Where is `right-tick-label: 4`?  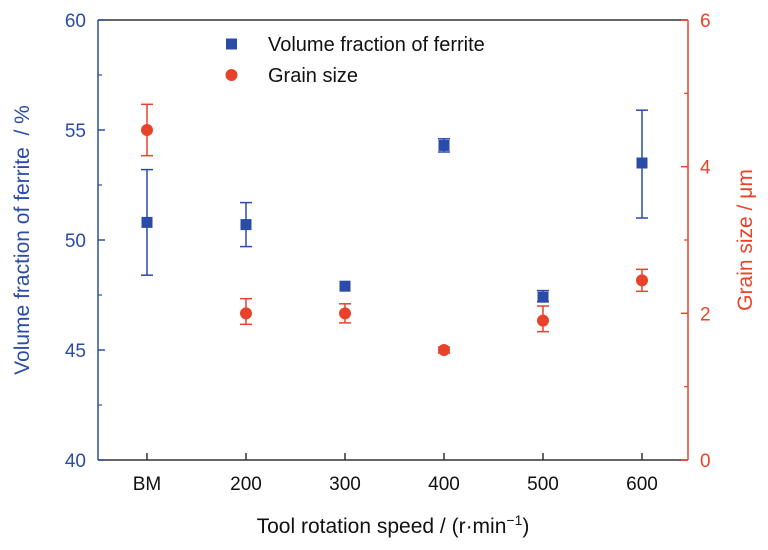 right-tick-label: 4 is located at coordinates (705, 168).